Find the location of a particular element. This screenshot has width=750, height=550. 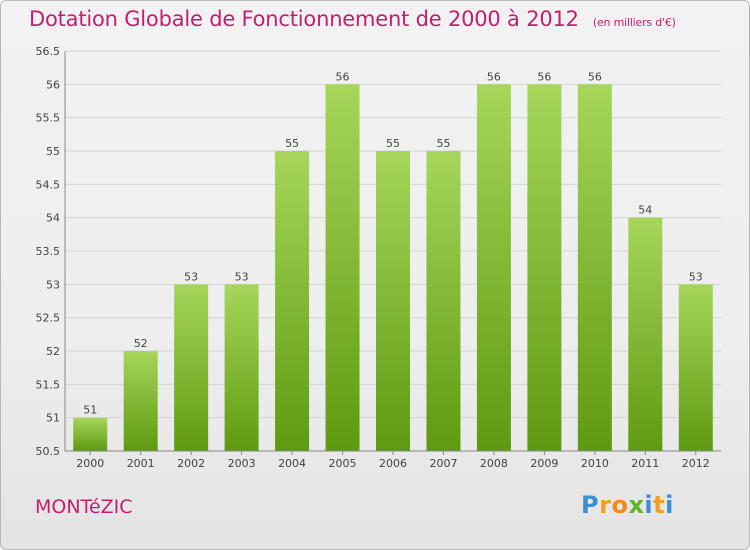

y-tick-label: 53 is located at coordinates (53, 284).